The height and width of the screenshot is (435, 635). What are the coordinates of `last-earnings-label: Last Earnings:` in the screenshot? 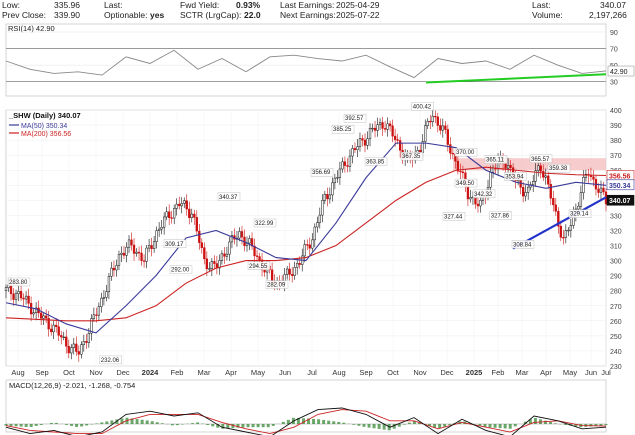 It's located at (307, 5).